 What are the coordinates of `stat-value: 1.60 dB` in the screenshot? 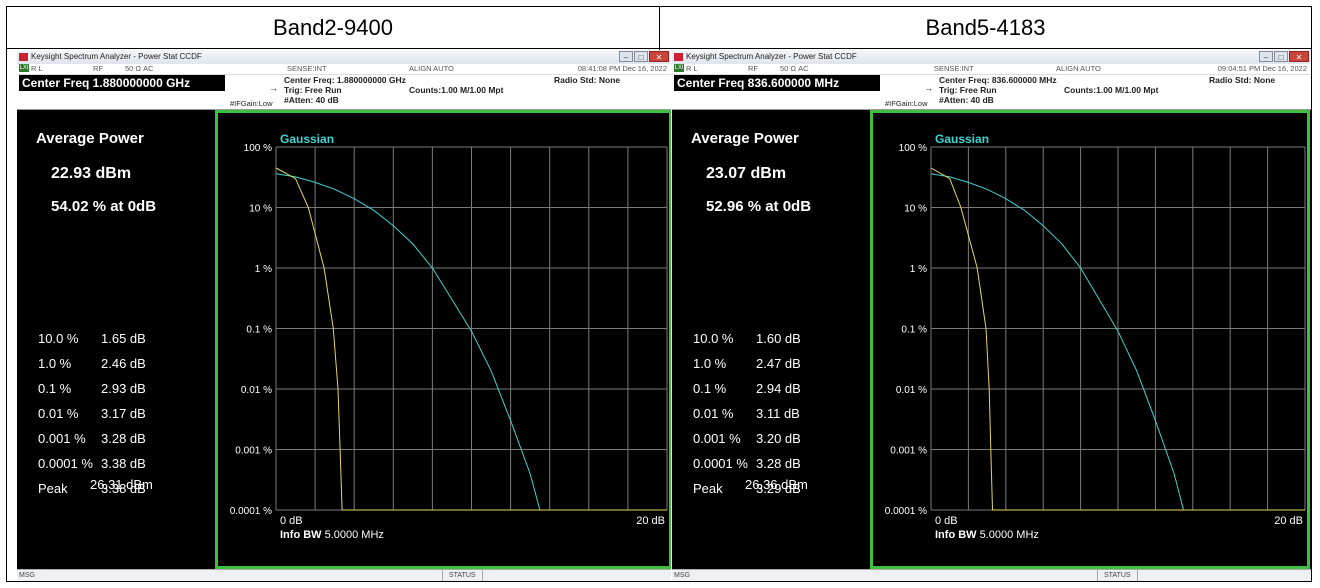 It's located at (778, 338).